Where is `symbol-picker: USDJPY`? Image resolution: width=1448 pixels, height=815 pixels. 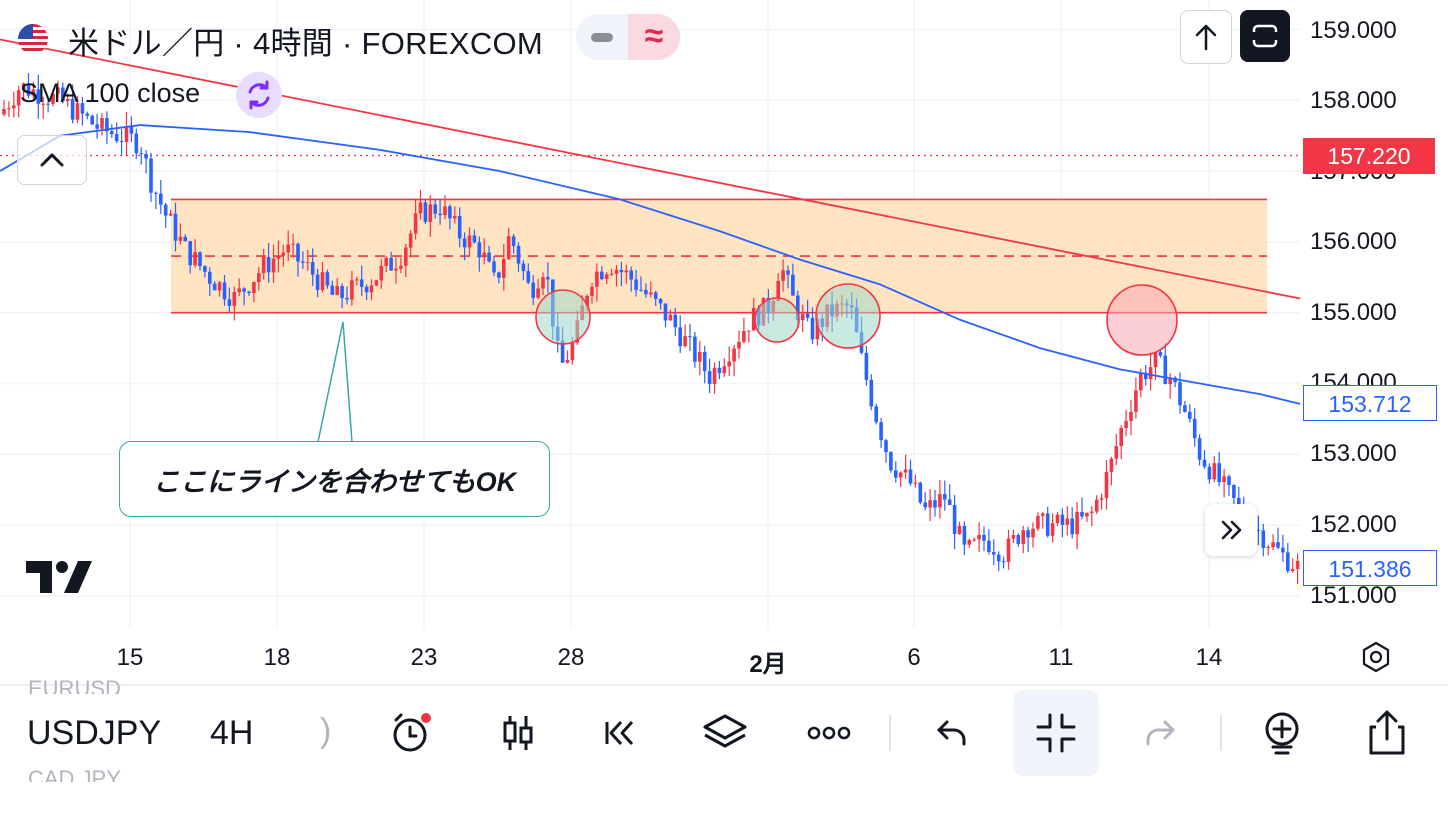 symbol-picker: USDJPY is located at coordinates (94, 733).